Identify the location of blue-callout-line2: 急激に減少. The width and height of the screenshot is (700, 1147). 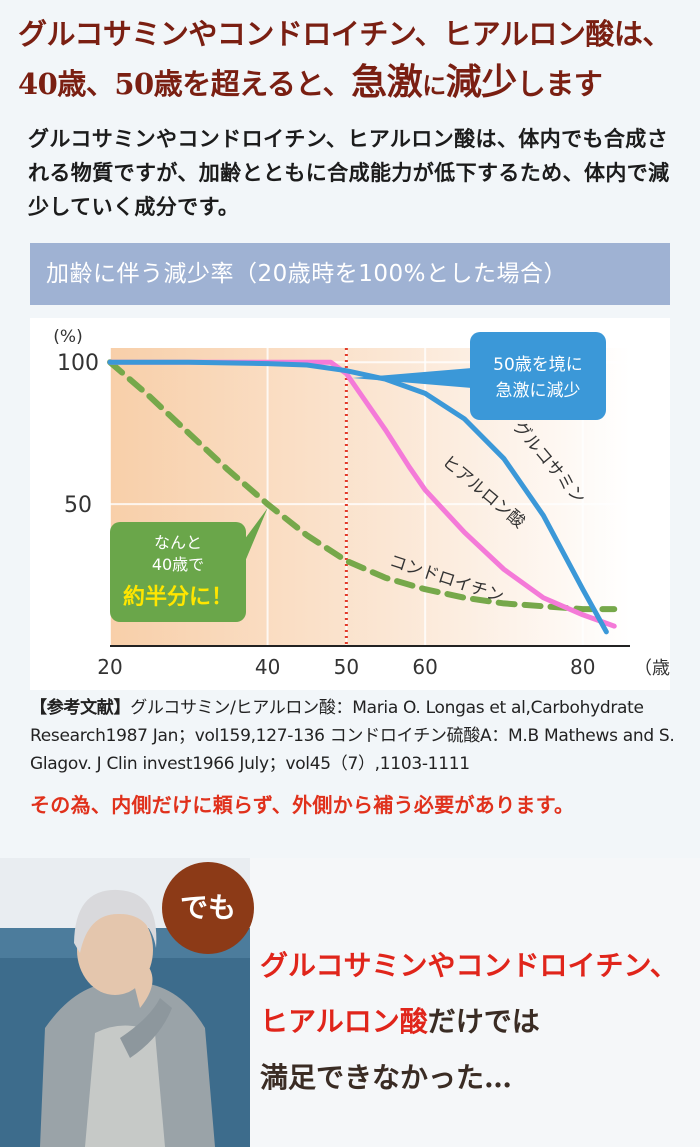
(538, 391).